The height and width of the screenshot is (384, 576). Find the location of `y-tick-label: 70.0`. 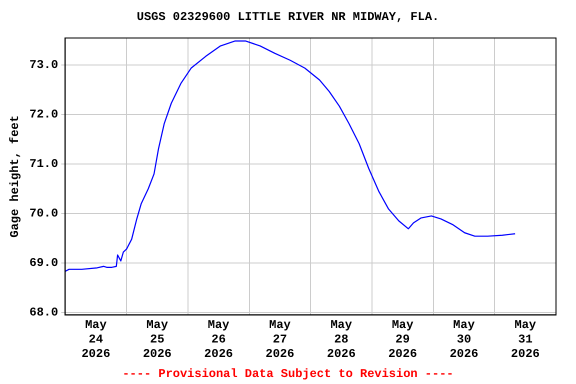

y-tick-label: 70.0 is located at coordinates (43, 213).